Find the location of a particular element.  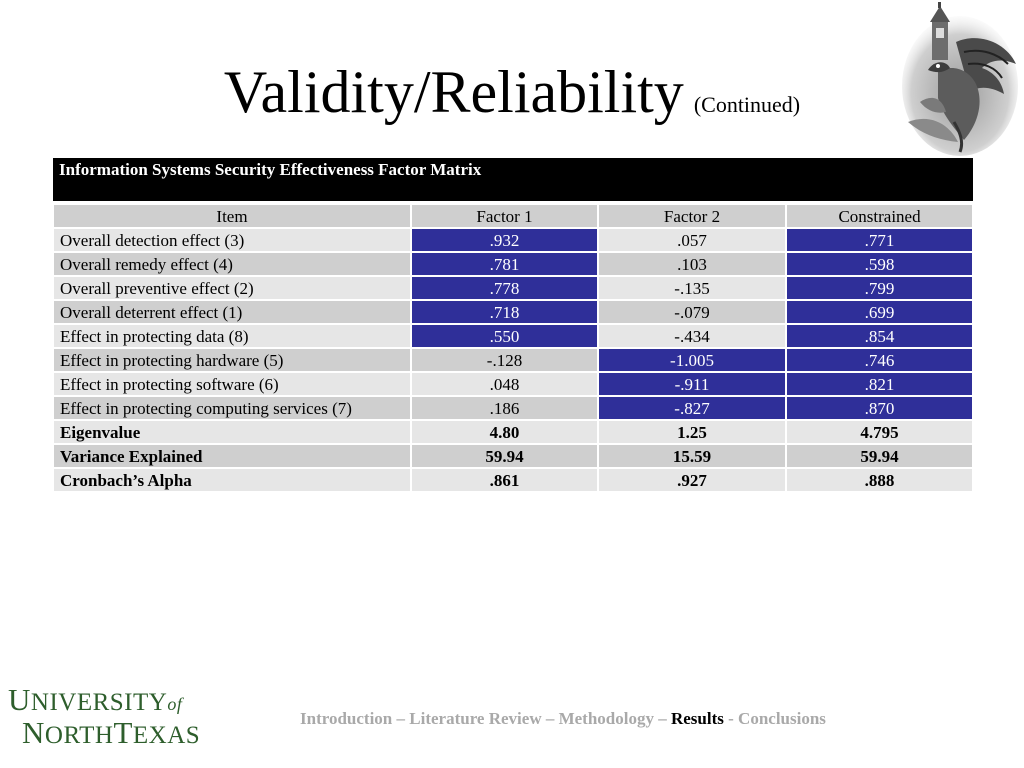

slide-title: Validity/Reliability (Continued) is located at coordinates (512, 92).